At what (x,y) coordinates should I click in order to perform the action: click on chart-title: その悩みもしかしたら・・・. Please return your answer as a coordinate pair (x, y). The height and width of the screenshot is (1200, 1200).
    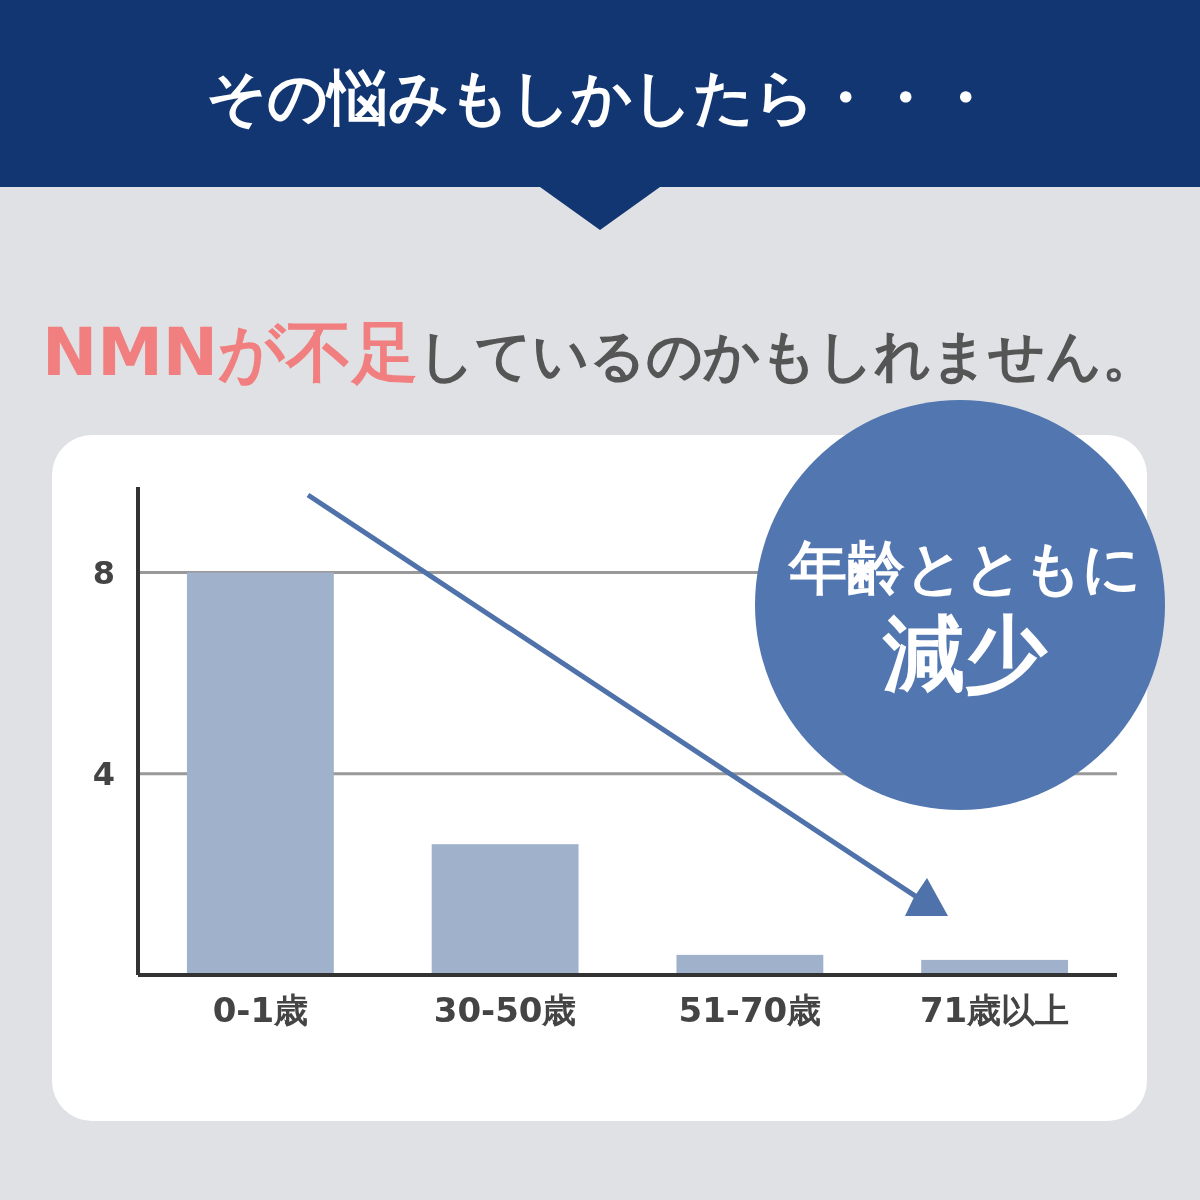
    Looking at the image, I should click on (600, 97).